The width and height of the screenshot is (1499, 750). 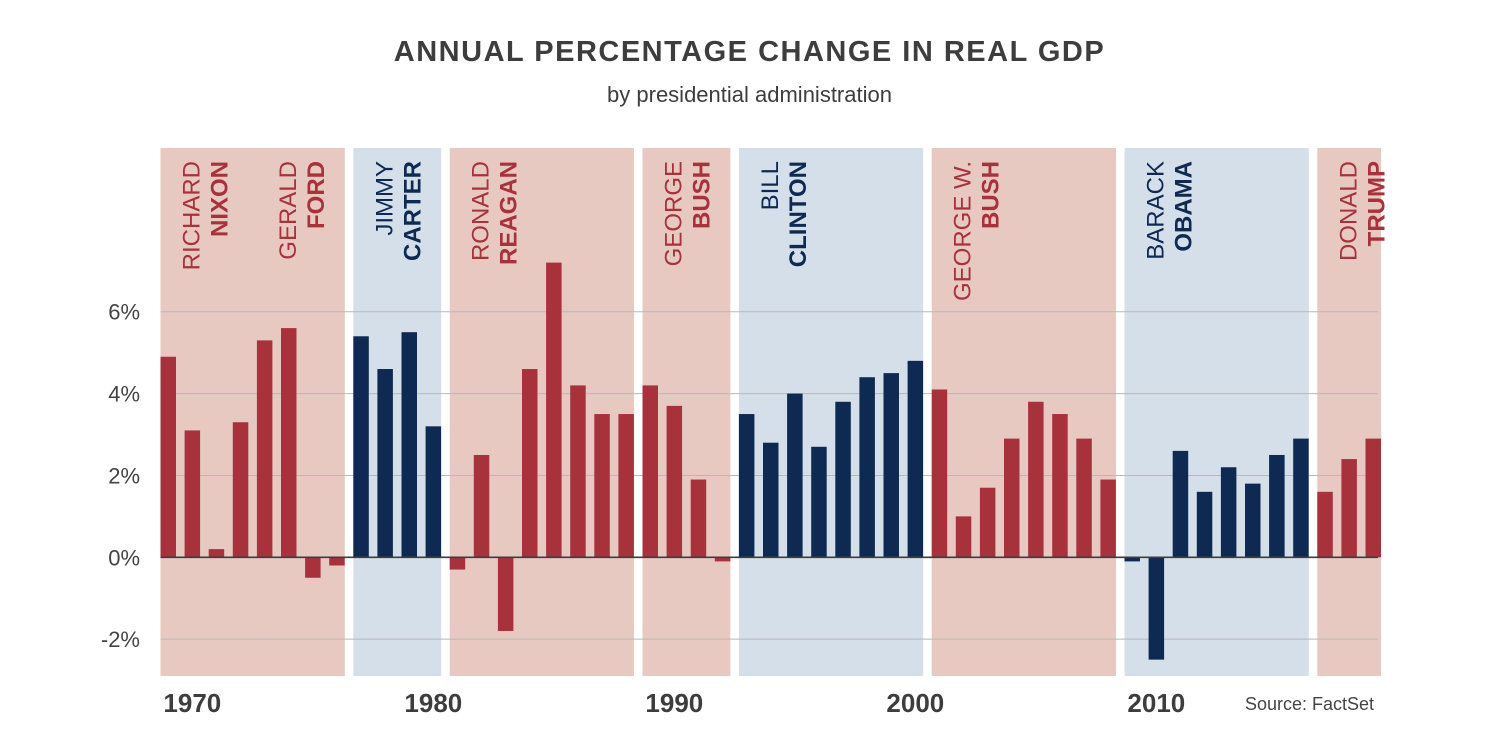 What do you see at coordinates (216, 553) in the screenshot?
I see `bar-1971` at bounding box center [216, 553].